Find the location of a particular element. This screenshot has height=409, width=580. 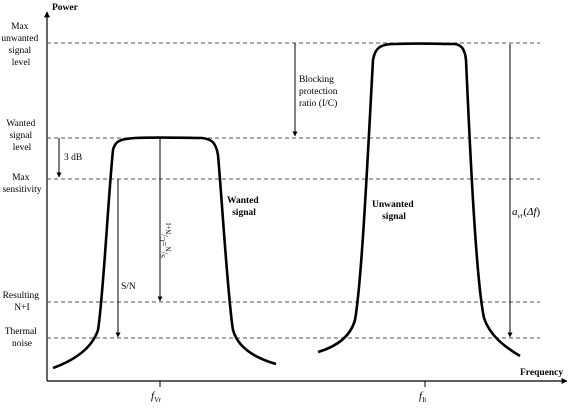

label-max-sensitivity: Max sensitivity is located at coordinates (21, 184).